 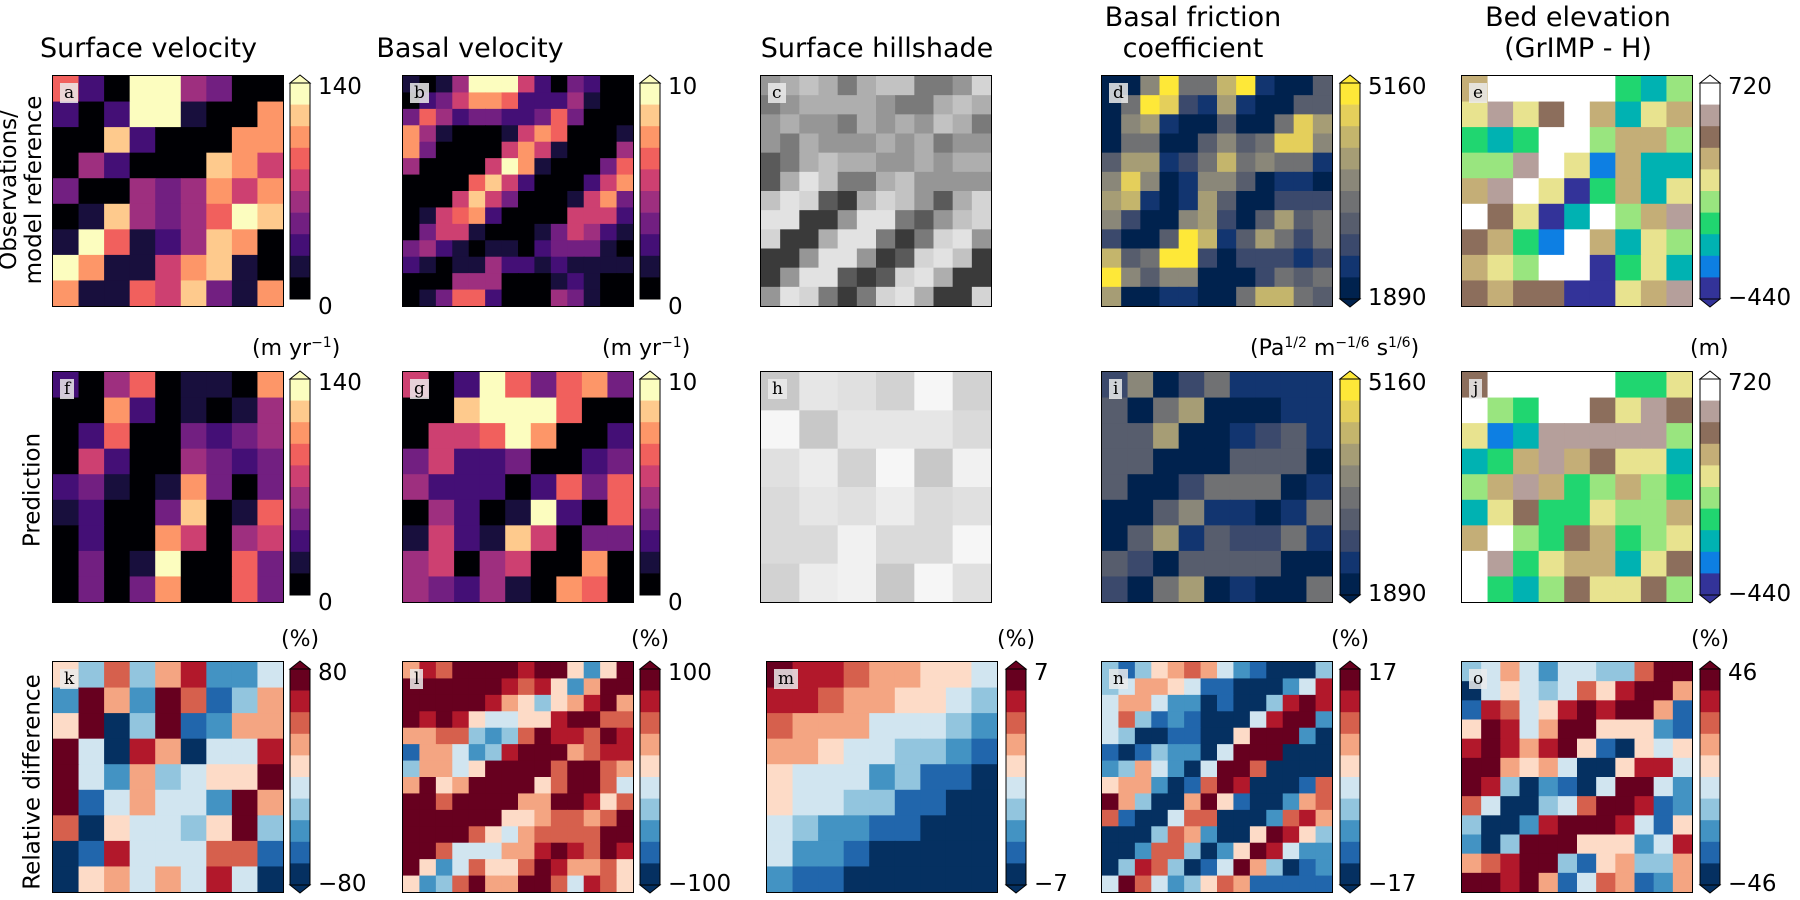 What do you see at coordinates (1476, 389) in the screenshot?
I see `panel-label: j` at bounding box center [1476, 389].